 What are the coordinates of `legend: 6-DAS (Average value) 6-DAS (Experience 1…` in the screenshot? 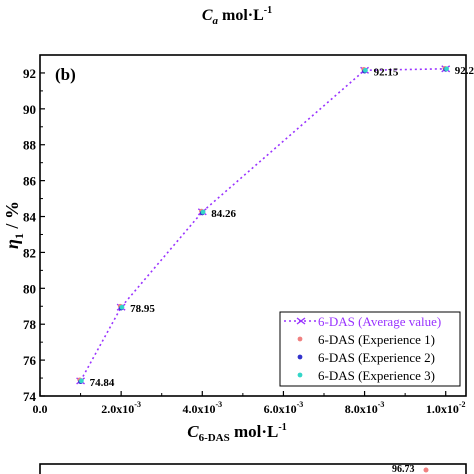 It's located at (370, 349).